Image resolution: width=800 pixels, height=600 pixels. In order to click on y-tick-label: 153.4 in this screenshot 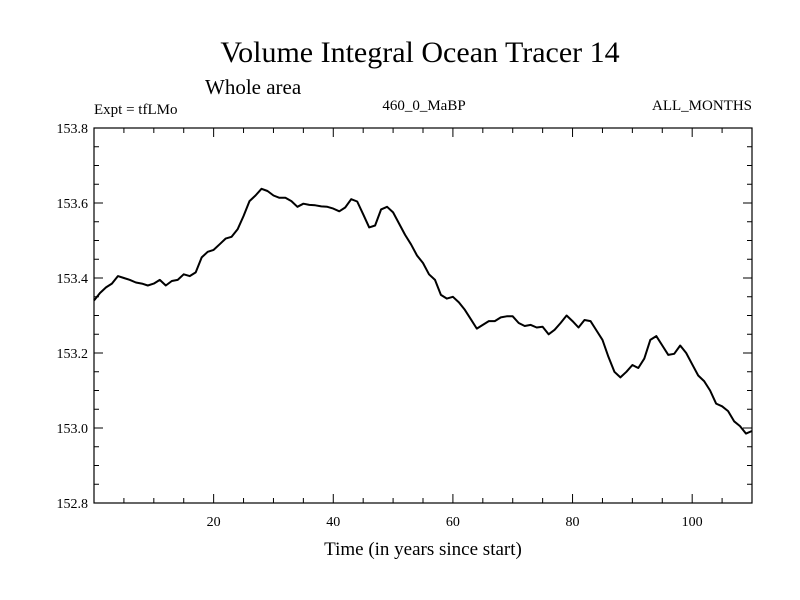, I will do `click(73, 279)`.